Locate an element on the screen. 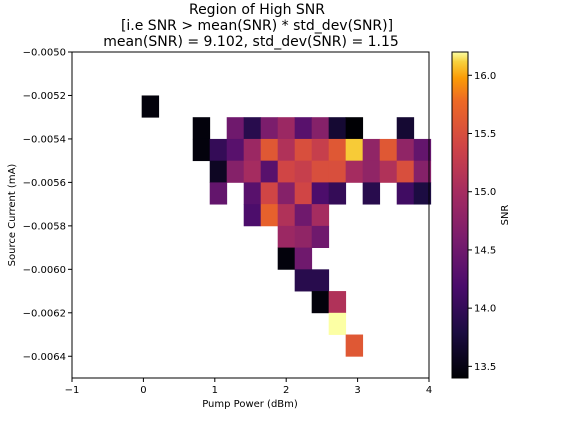 This screenshot has width=576, height=432. title-line-1: Region of High SNR is located at coordinates (257, 10).